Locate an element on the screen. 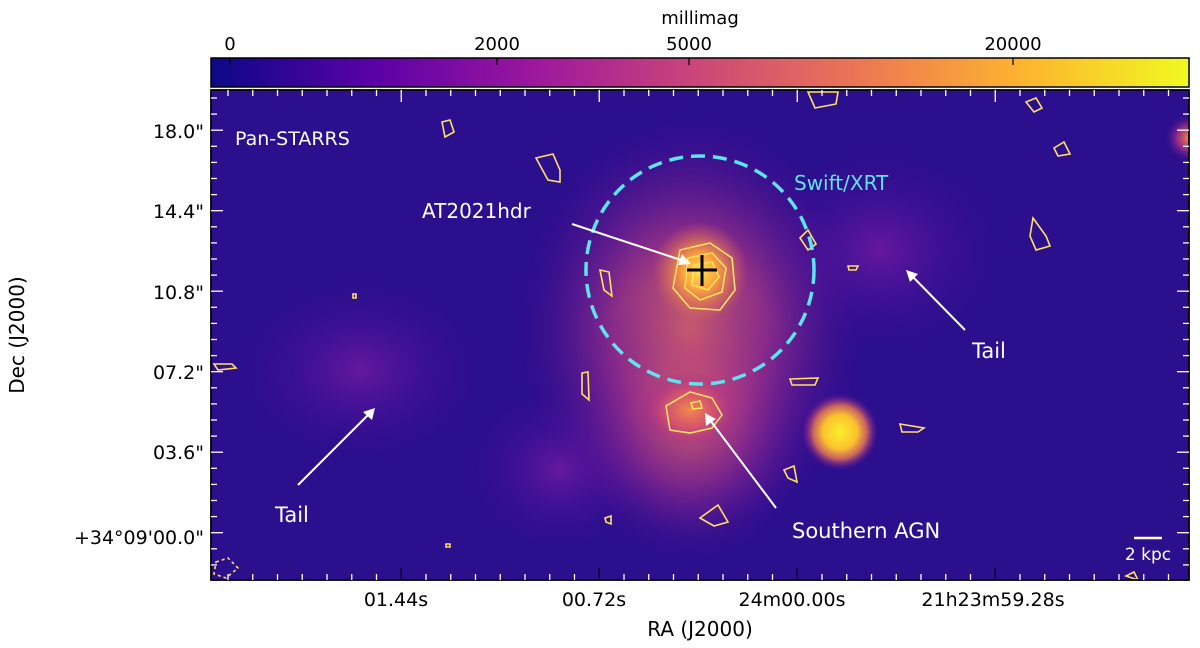 Image resolution: width=1200 pixels, height=648 pixels. x-tick-labels: 01.44s 00.72s 24m00.00s 21h23m59.28s is located at coordinates (714, 600).